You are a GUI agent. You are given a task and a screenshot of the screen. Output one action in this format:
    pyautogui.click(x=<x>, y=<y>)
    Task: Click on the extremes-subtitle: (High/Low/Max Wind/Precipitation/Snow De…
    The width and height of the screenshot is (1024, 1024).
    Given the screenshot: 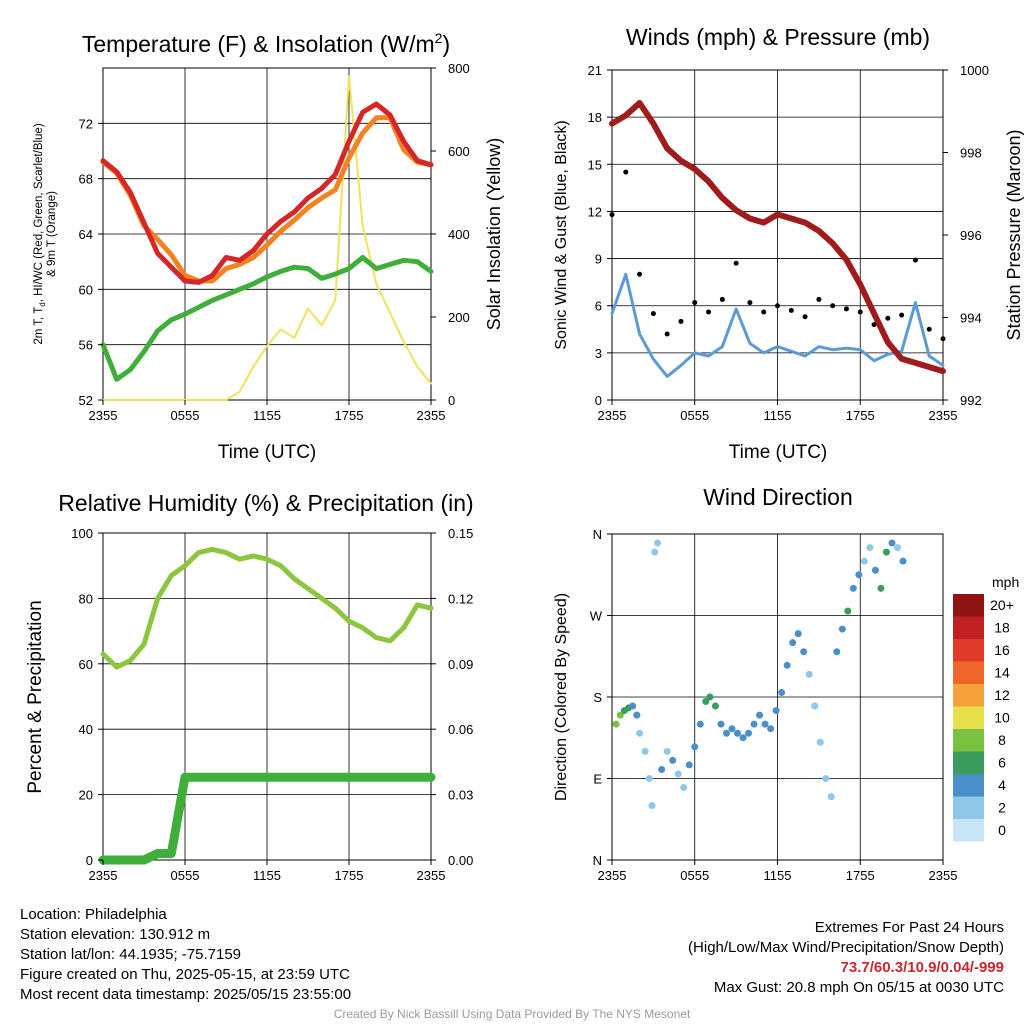 What is the action you would take?
    pyautogui.click(x=846, y=947)
    